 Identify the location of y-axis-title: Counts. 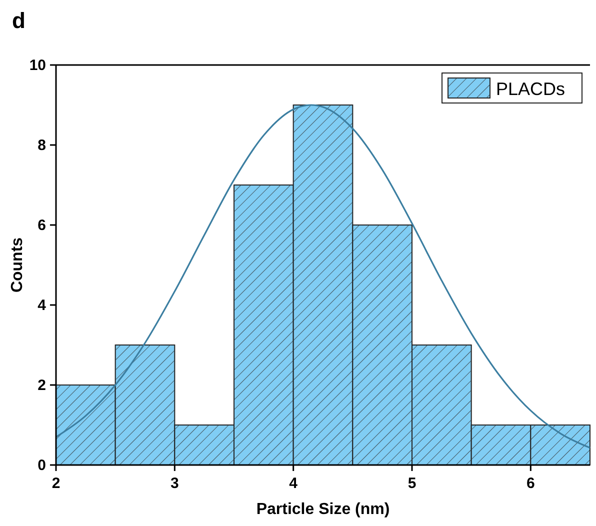
(17, 265).